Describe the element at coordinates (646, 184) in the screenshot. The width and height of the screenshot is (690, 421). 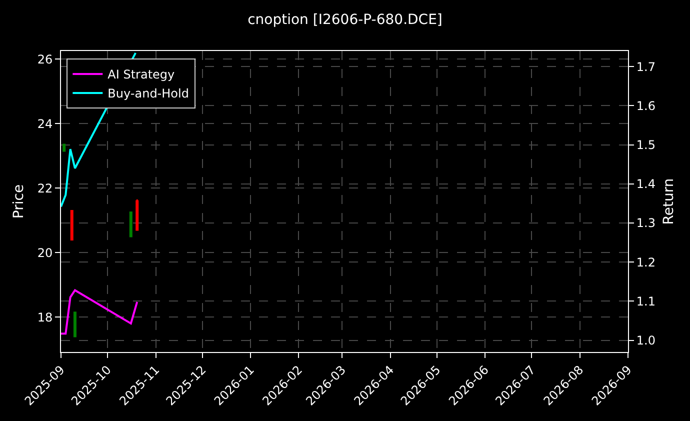
I see `y2-tick-label: 1.4` at that location.